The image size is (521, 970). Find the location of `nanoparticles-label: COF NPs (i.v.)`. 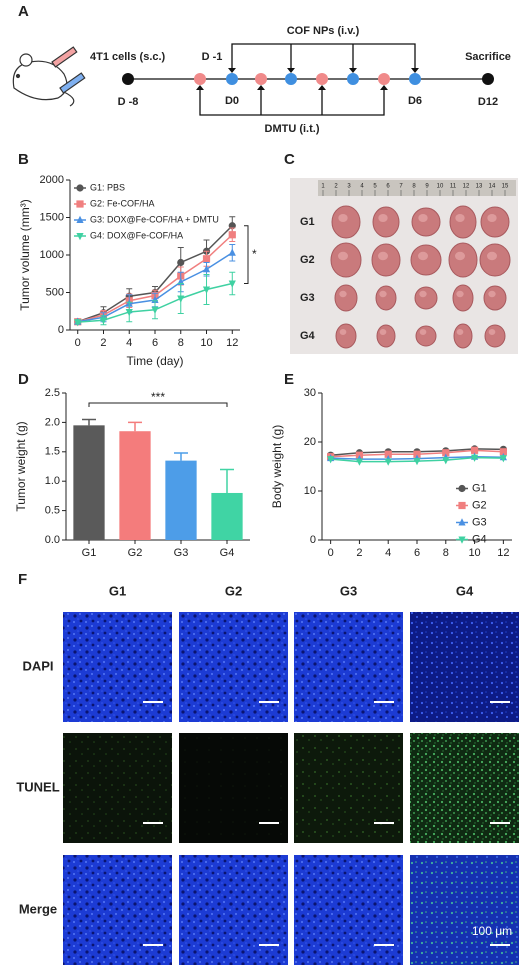

nanoparticles-label: COF NPs (i.v.) is located at coordinates (323, 31).